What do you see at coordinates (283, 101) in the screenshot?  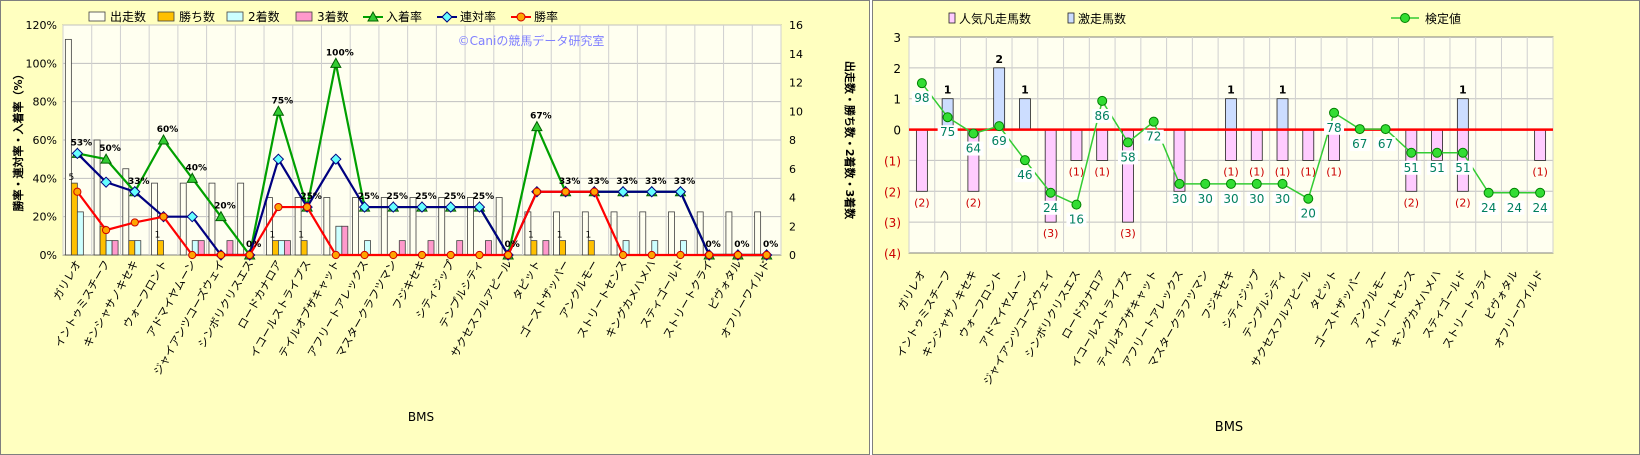 I see `percent-label: 75%` at bounding box center [283, 101].